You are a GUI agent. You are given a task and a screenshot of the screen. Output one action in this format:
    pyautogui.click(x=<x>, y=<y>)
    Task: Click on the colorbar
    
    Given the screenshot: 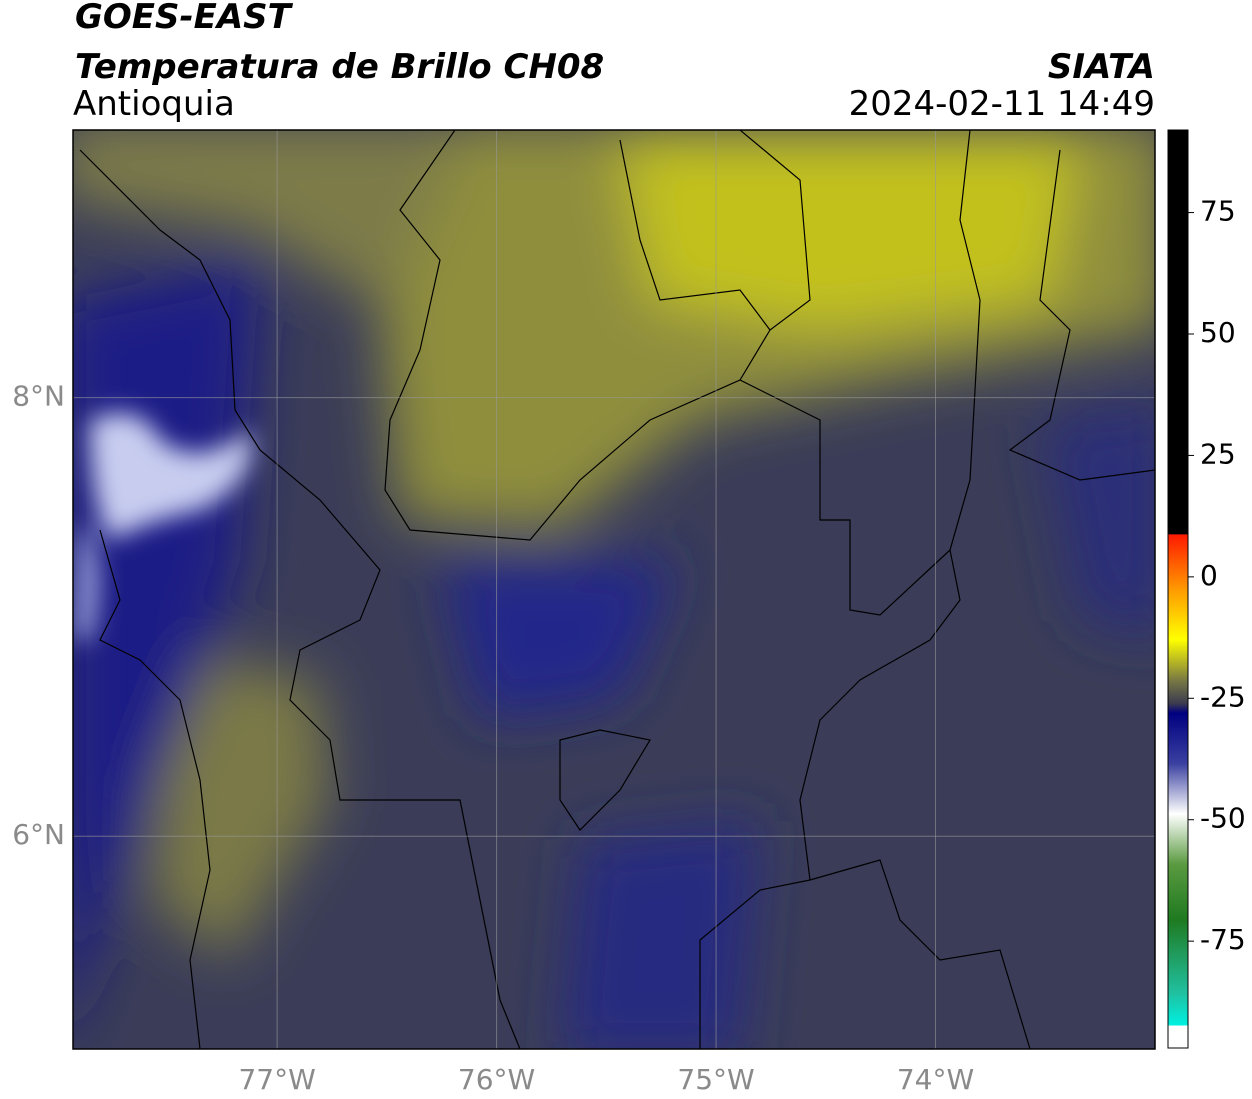 What is the action you would take?
    pyautogui.click(x=1178, y=589)
    